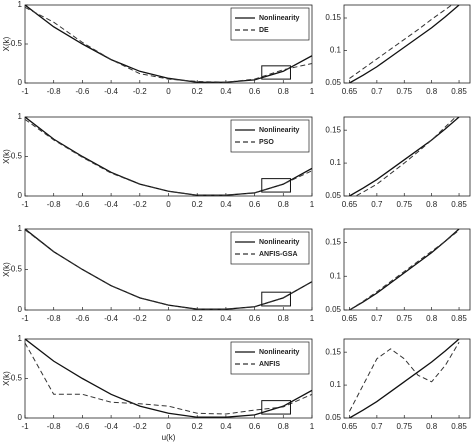  I want to click on x-axis-label: u(k), so click(169, 437).